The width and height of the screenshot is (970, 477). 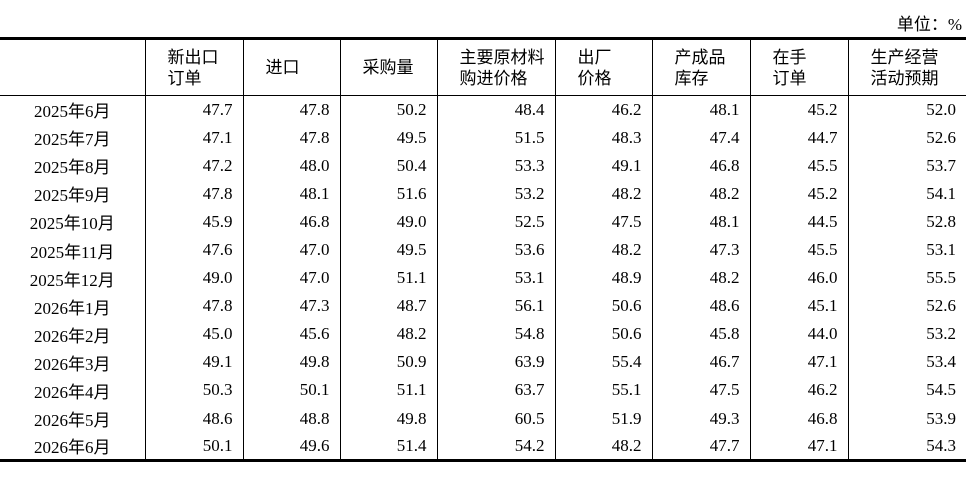 I want to click on header-cell: 出厂 价格, so click(x=603, y=66).